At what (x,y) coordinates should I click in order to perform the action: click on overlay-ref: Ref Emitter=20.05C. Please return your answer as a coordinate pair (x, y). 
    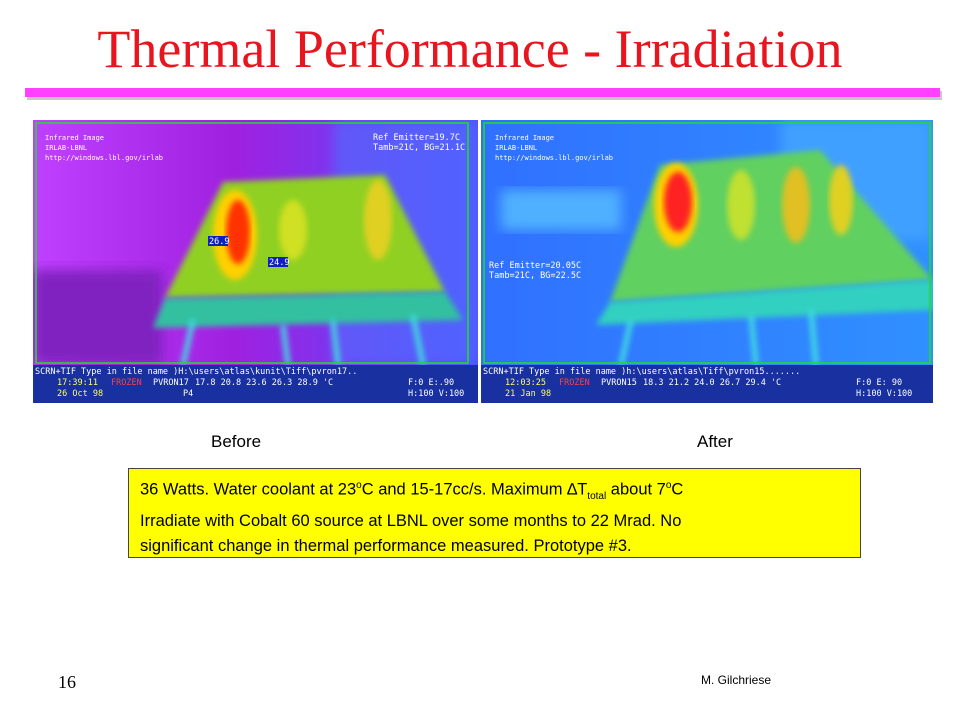
    Looking at the image, I should click on (535, 266).